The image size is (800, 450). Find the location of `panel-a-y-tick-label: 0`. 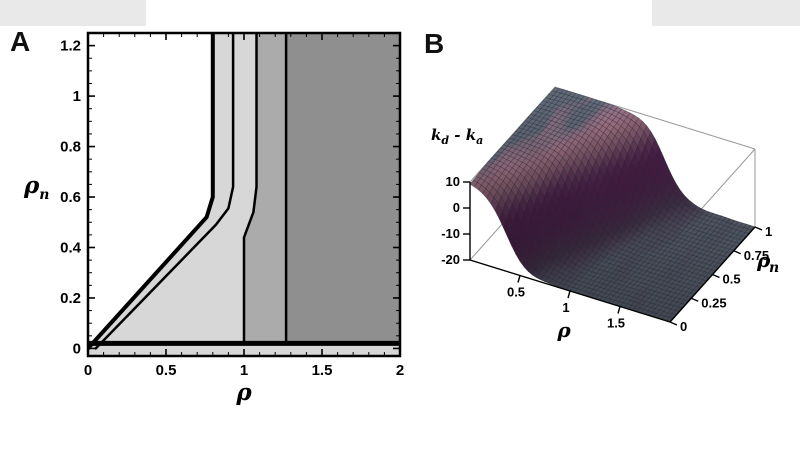

panel-a-y-tick-label: 0 is located at coordinates (77, 348).